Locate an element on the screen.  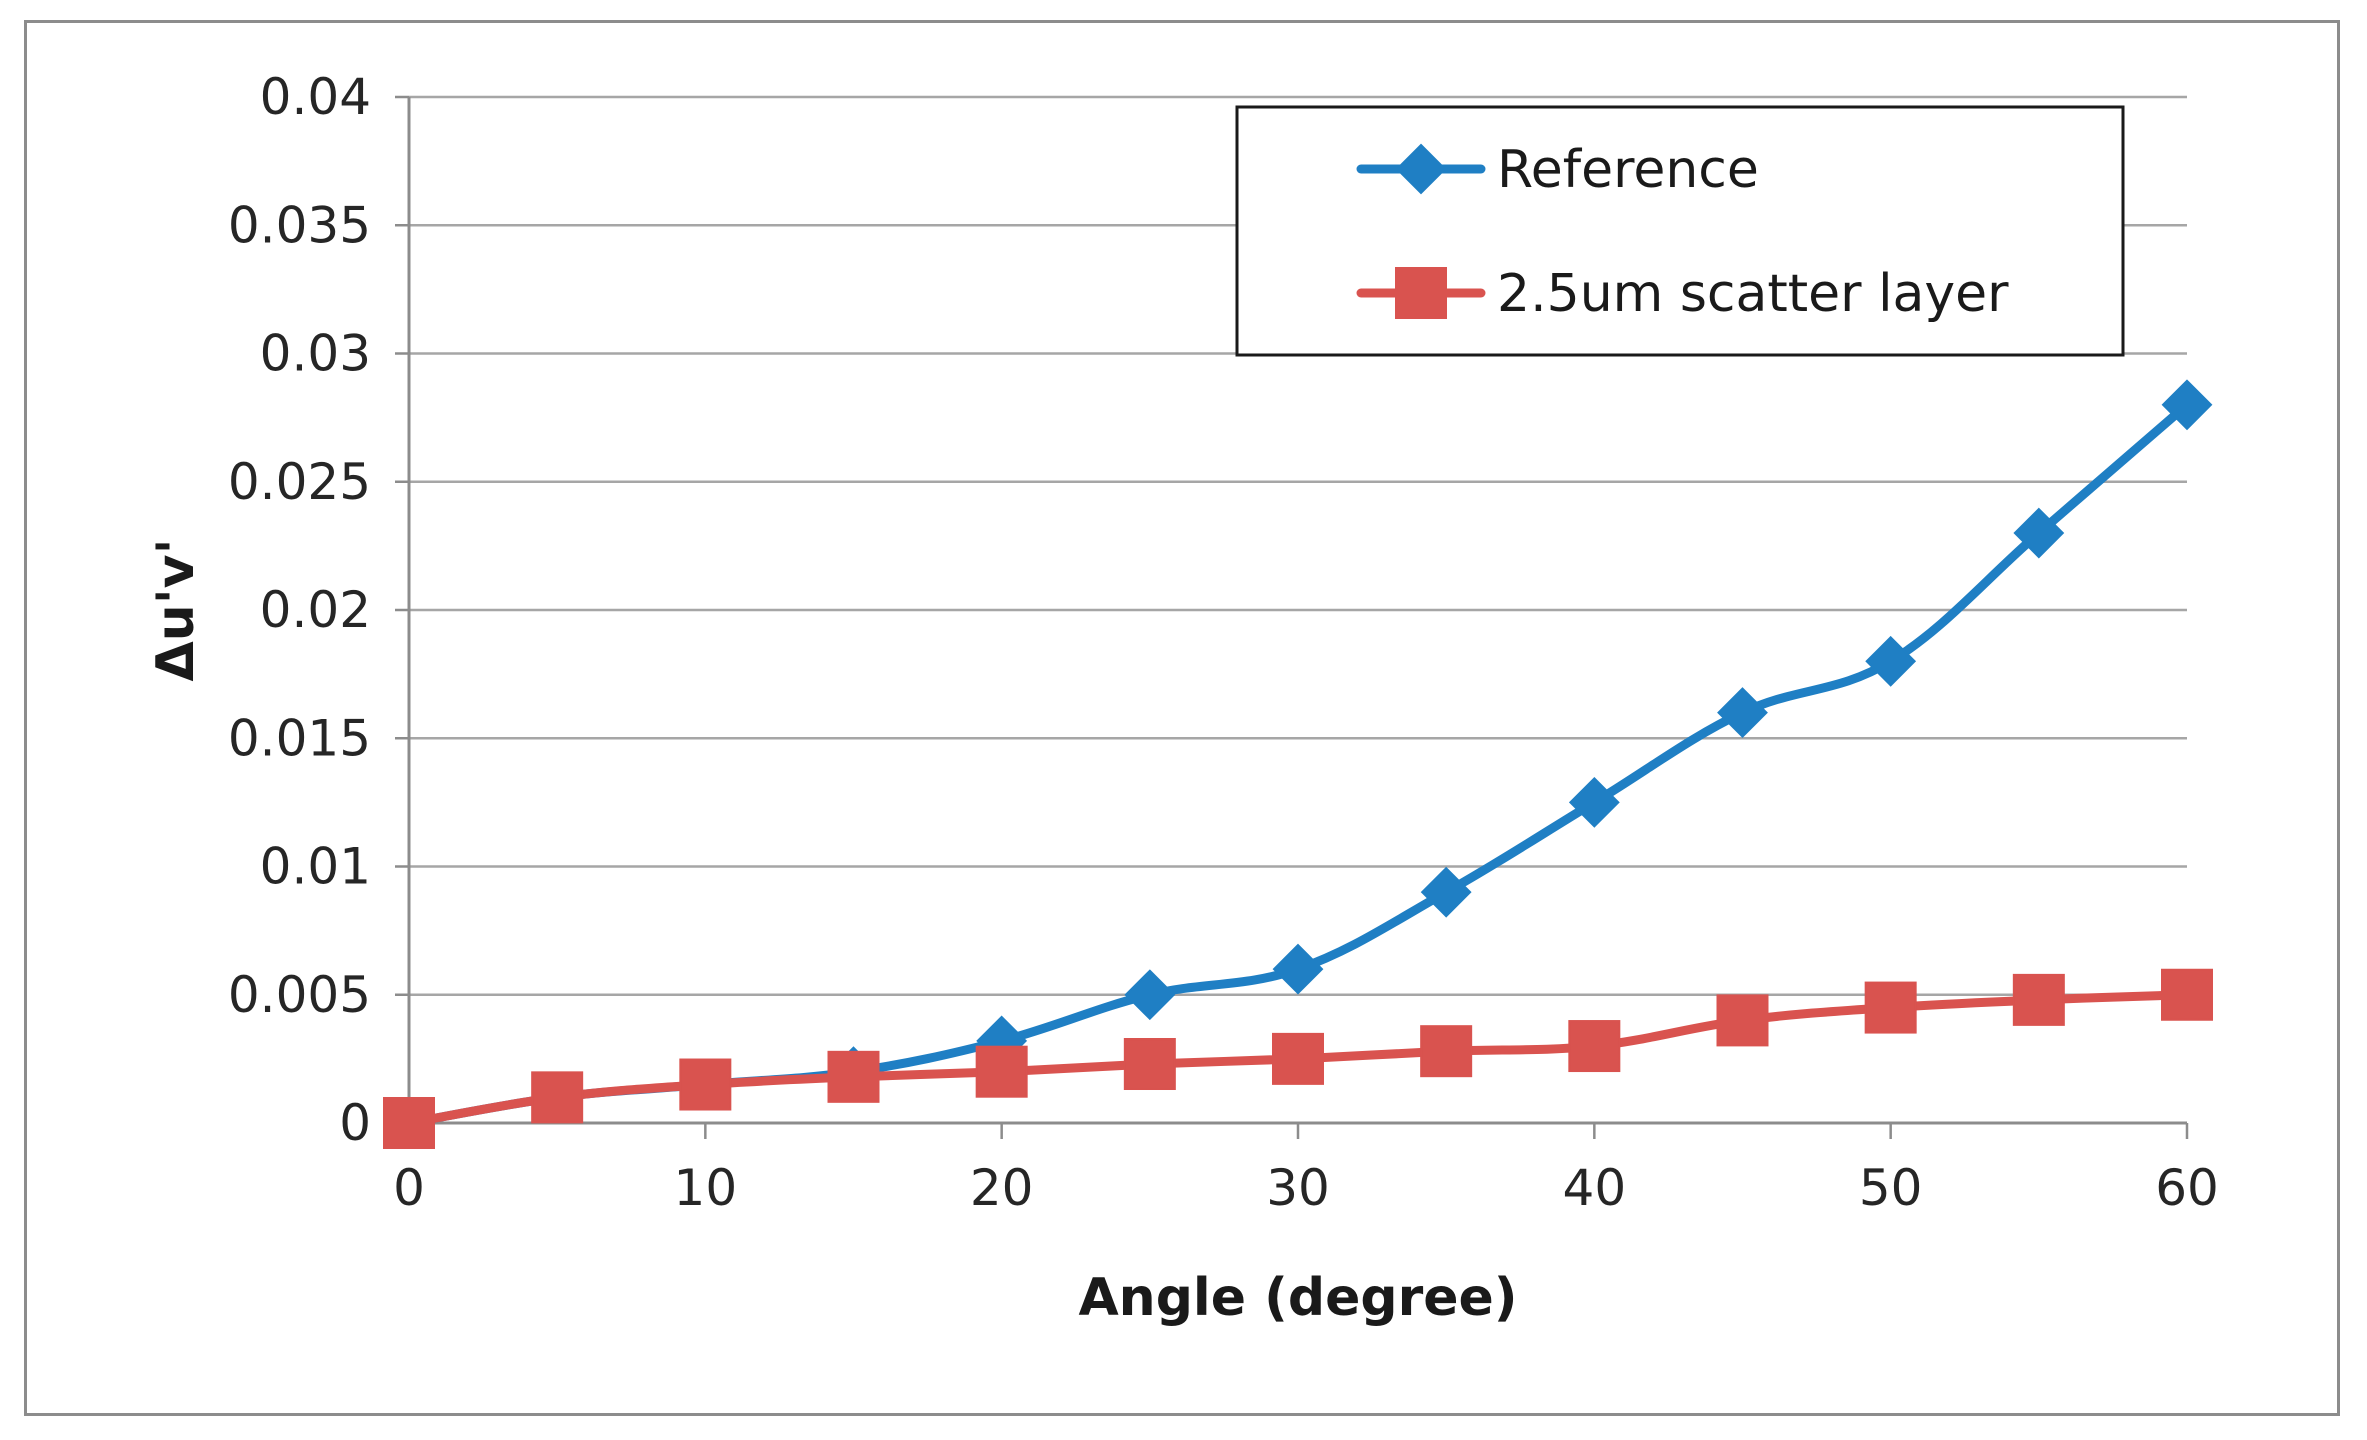
y-tick-label: 0.035 is located at coordinates (299, 225).